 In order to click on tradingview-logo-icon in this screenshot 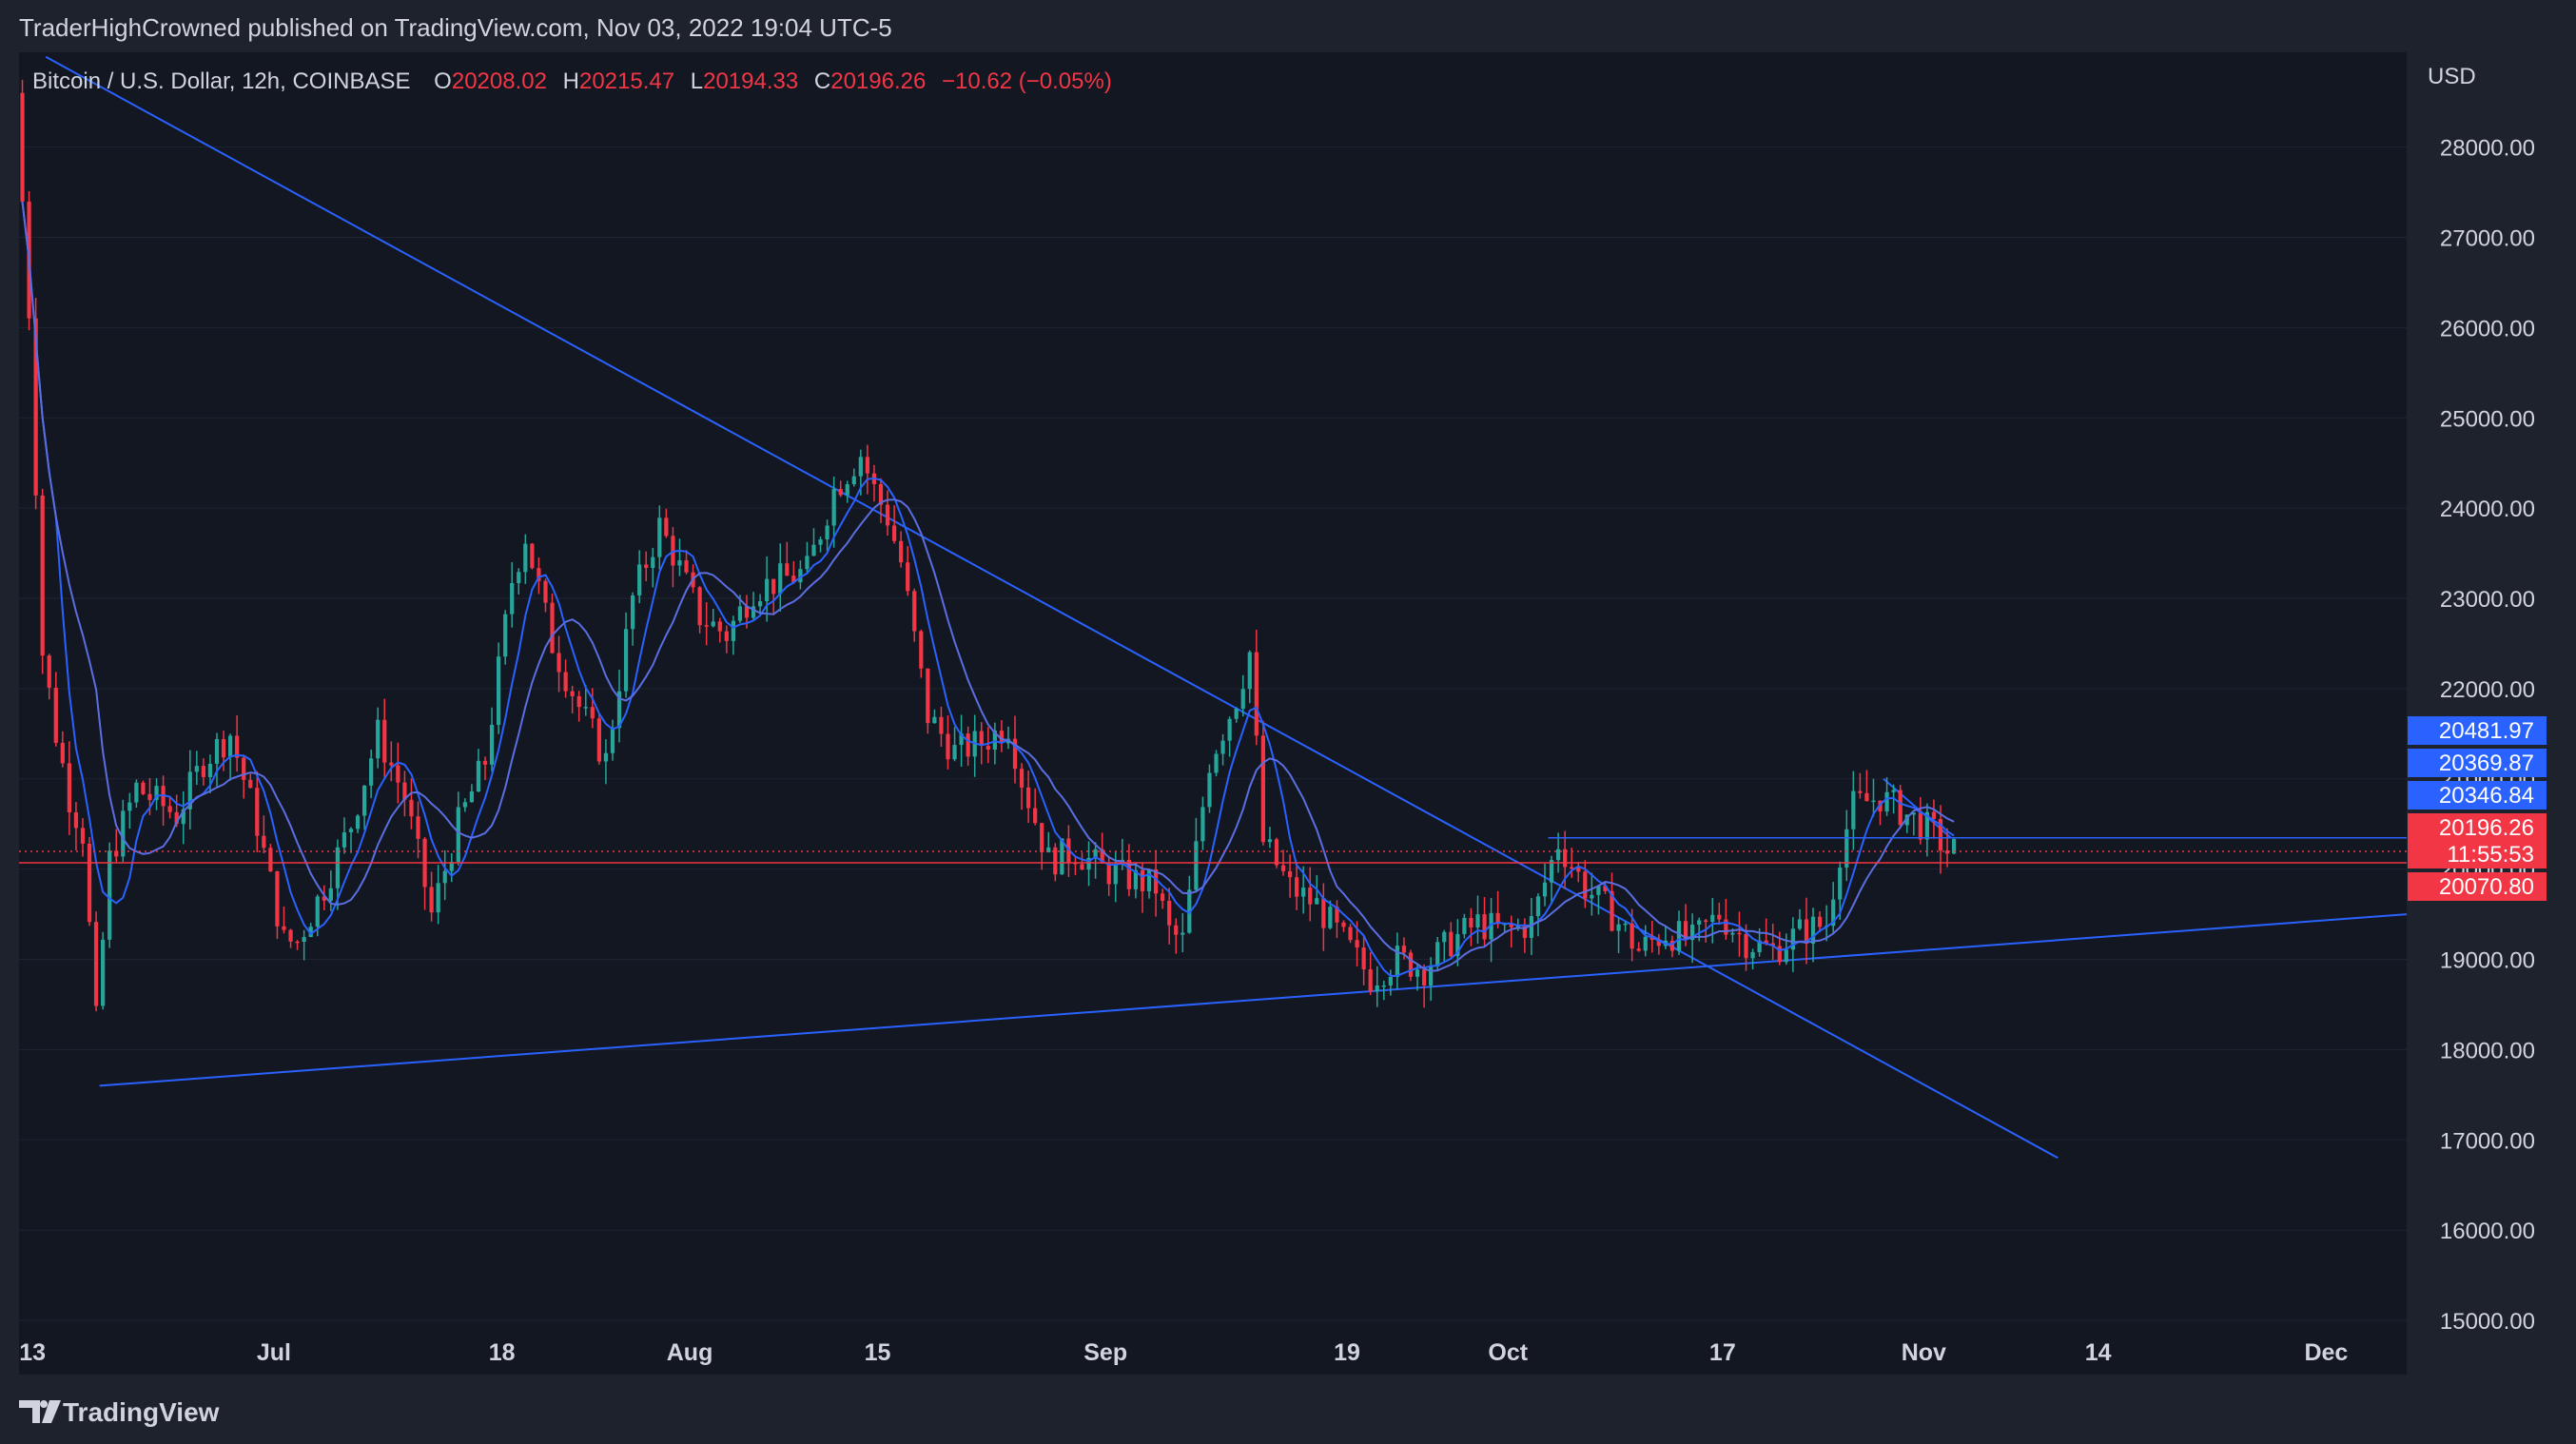, I will do `click(40, 1411)`.